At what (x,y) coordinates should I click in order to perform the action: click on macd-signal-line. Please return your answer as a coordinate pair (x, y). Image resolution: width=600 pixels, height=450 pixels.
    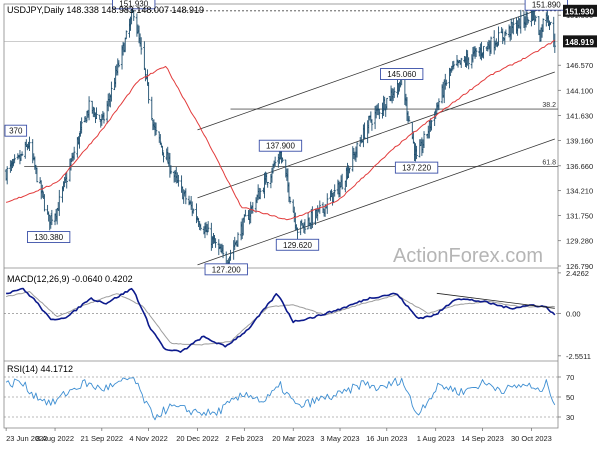
    Looking at the image, I should click on (280, 318).